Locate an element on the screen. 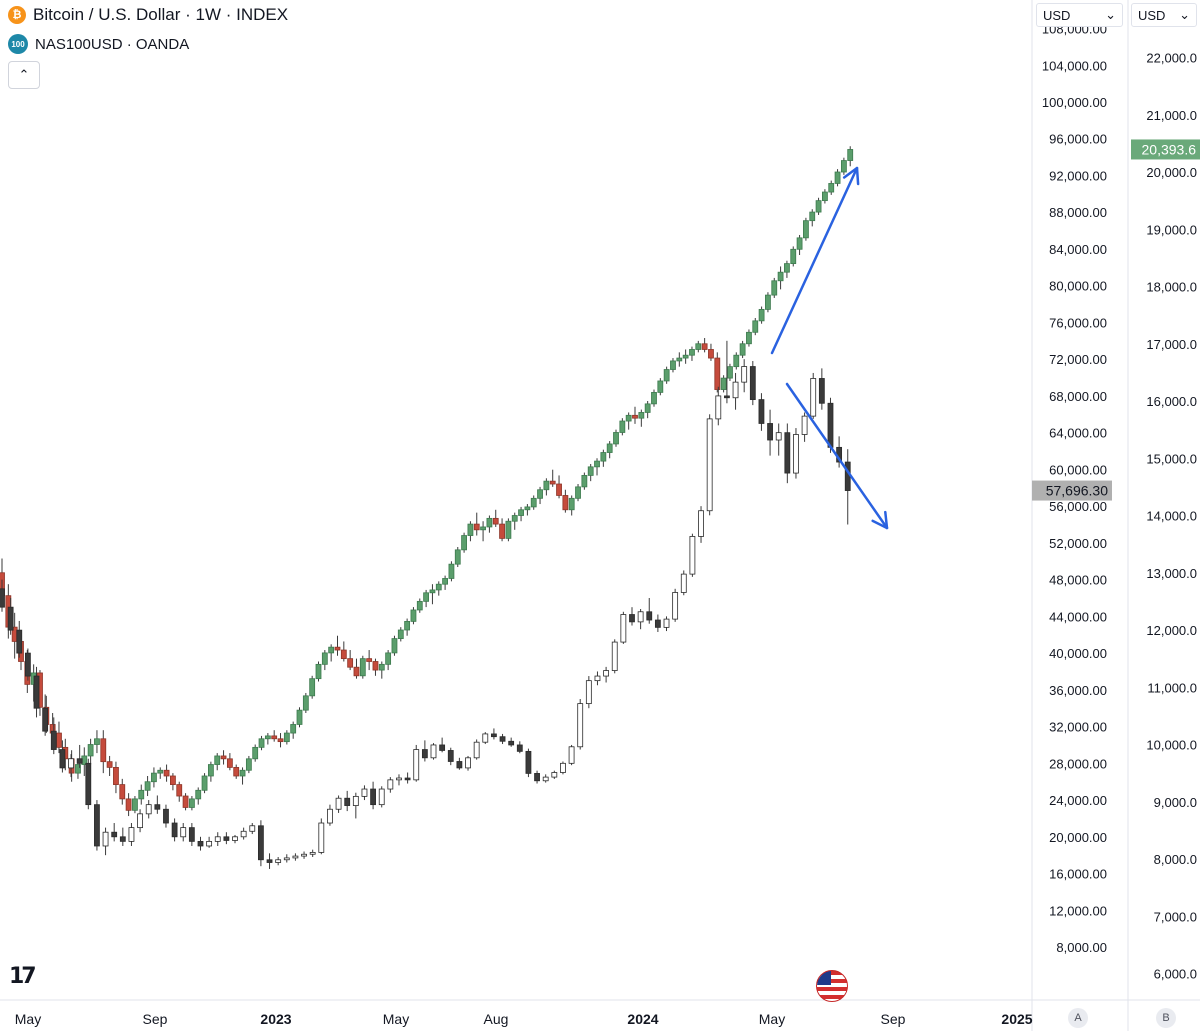 The image size is (1200, 1031). time-axis-label: Sep is located at coordinates (155, 1019).